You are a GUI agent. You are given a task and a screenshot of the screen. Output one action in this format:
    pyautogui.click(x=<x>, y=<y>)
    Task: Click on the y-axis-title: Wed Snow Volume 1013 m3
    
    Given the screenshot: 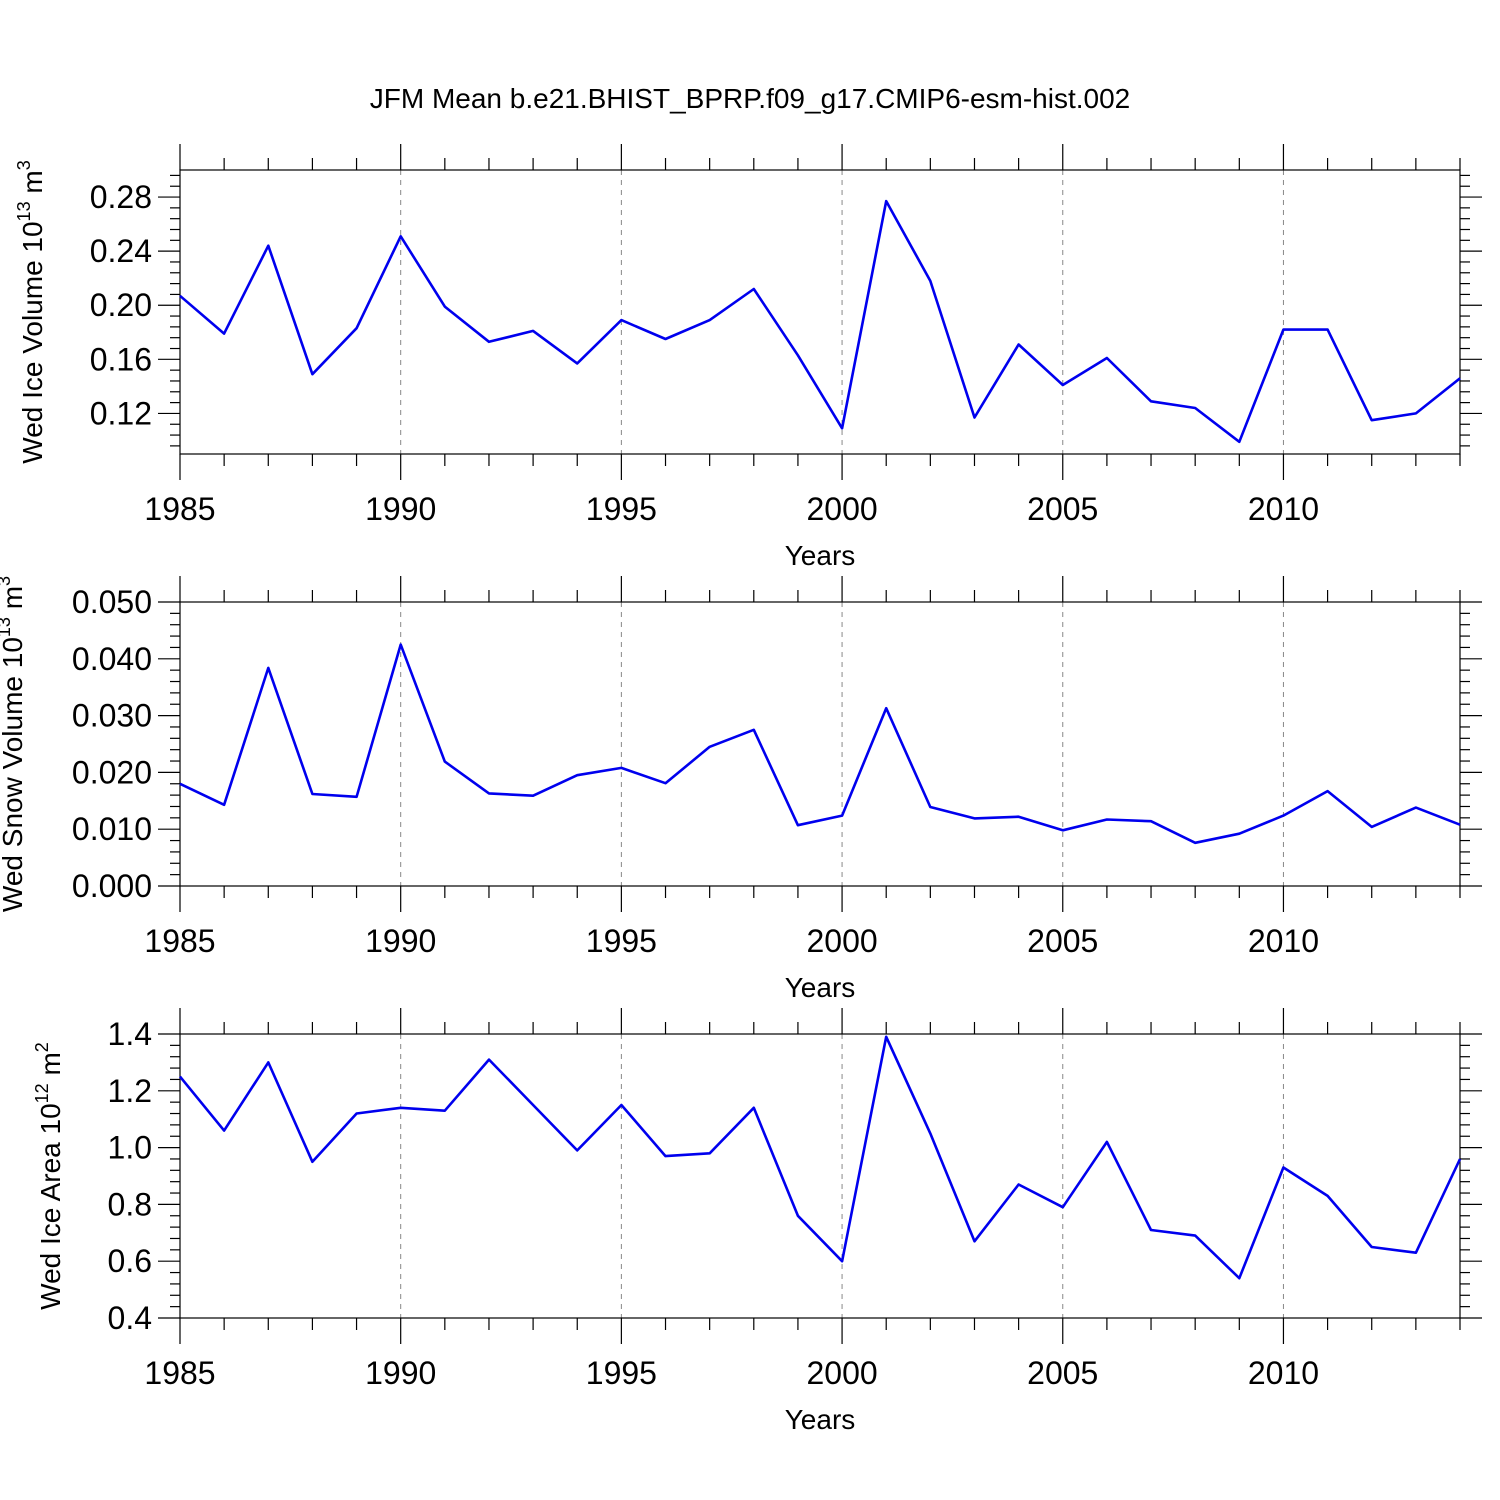 What is the action you would take?
    pyautogui.click(x=14, y=744)
    